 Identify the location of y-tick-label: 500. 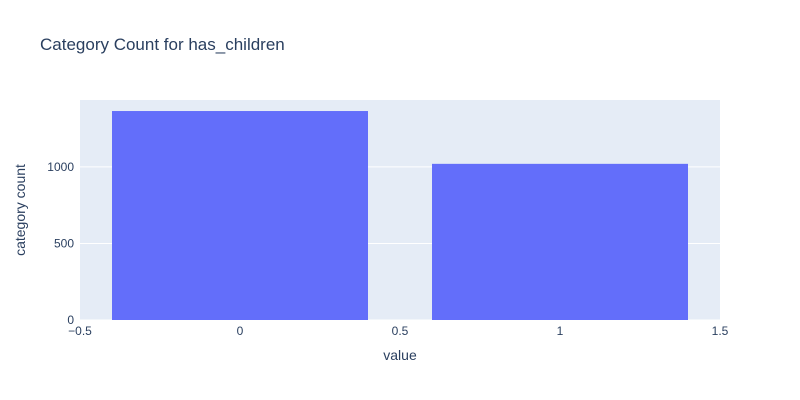
(64, 243).